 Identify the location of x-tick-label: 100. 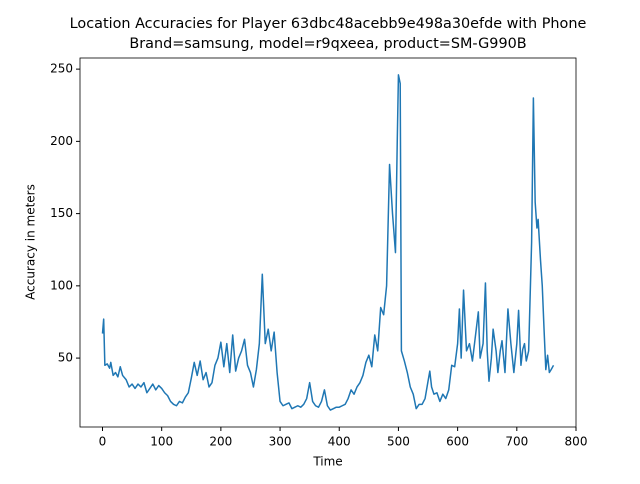
(161, 442).